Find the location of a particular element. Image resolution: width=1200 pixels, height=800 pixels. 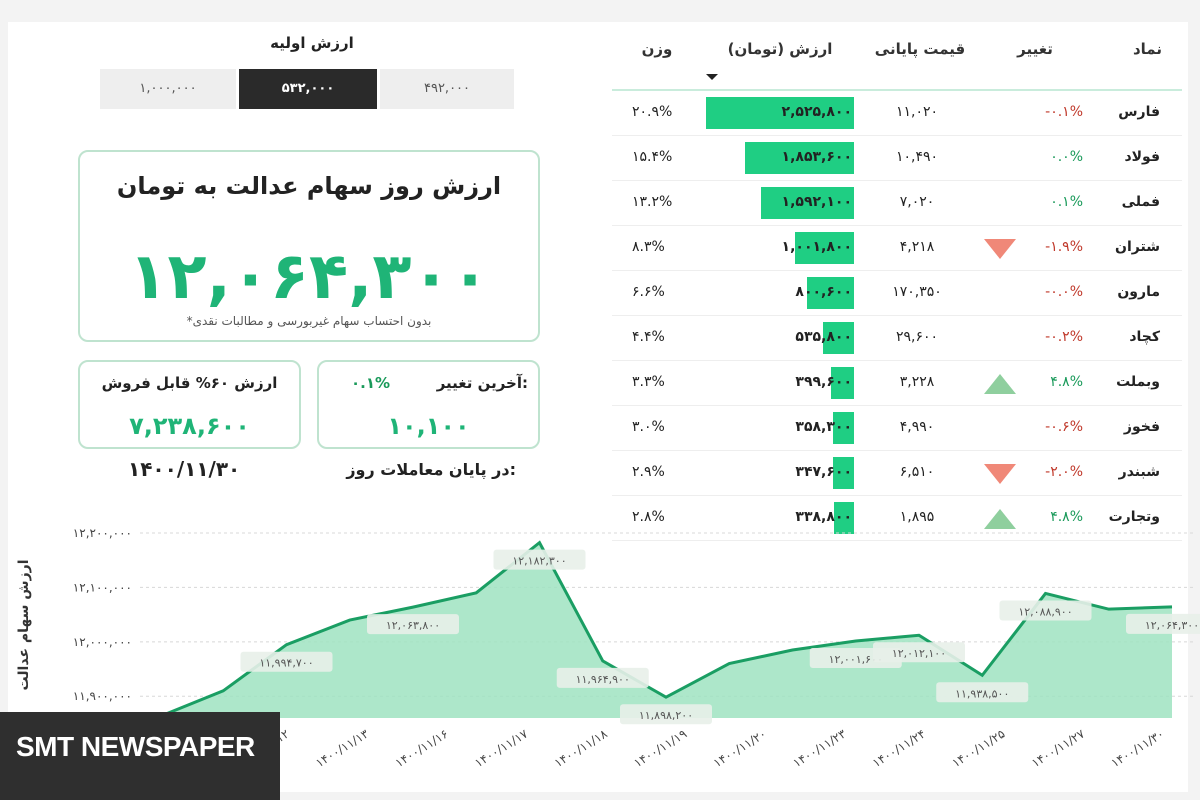

row-symbol: فارس is located at coordinates (1139, 111).